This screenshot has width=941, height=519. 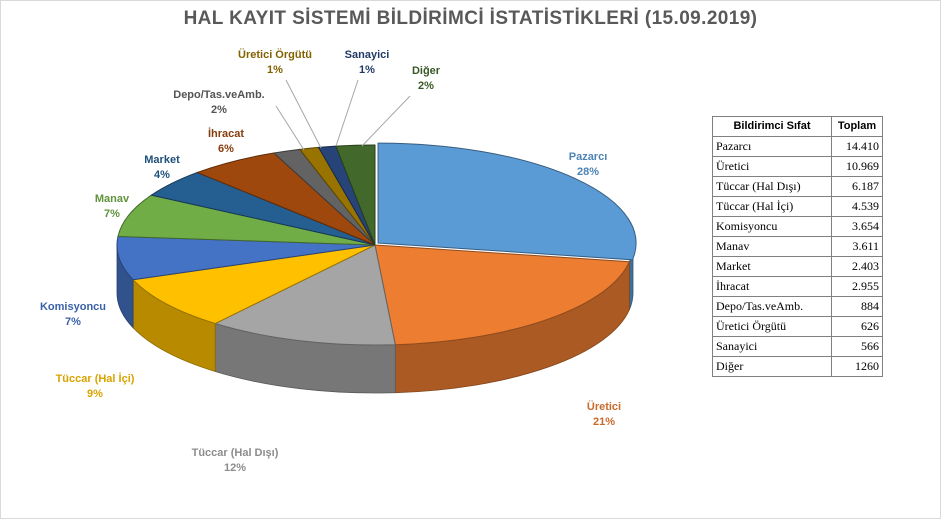 I want to click on table-row: Tüccar (Hal İçi) 4.539, so click(x=797, y=206).